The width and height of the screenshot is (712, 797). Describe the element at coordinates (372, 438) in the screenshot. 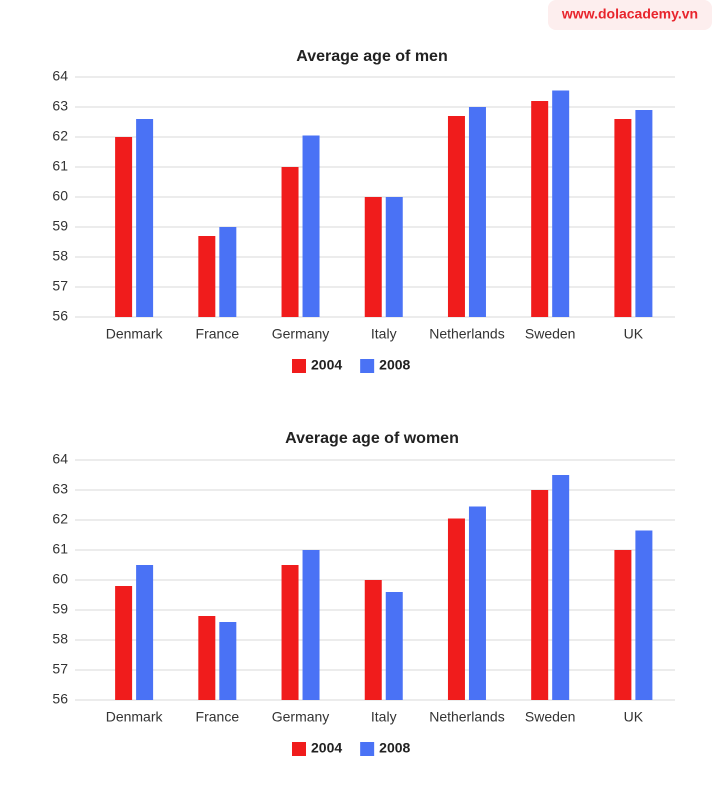

I see `chart-title: Average age of women` at that location.